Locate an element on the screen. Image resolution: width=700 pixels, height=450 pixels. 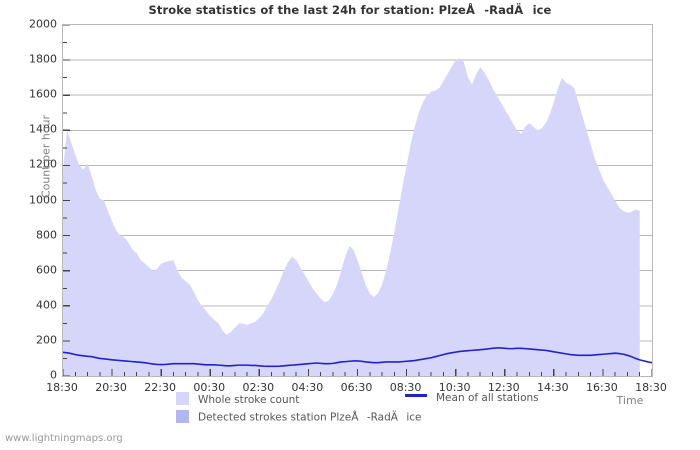
y-axis-tick-label: 1600 is located at coordinates (43, 94).